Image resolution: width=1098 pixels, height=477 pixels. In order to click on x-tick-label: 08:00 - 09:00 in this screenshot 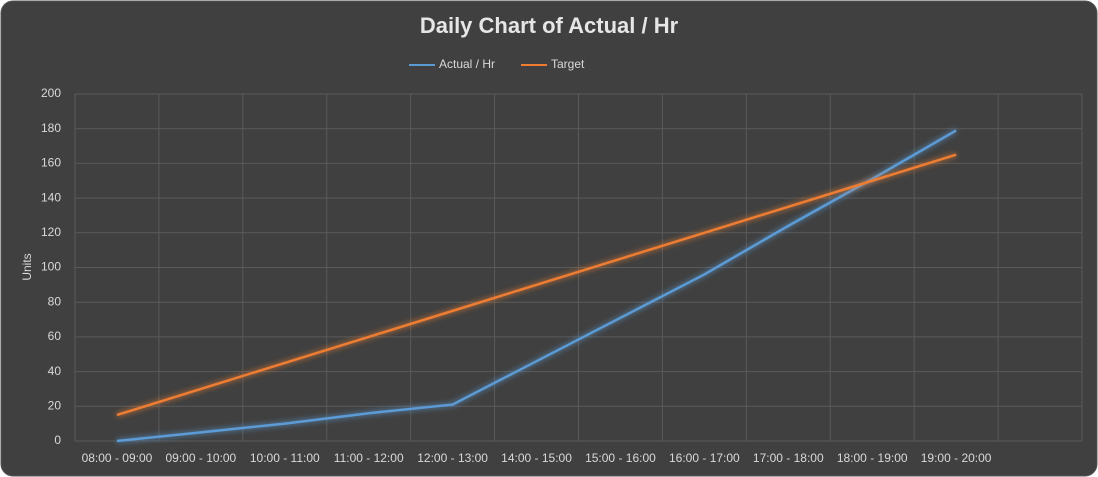, I will do `click(117, 458)`.